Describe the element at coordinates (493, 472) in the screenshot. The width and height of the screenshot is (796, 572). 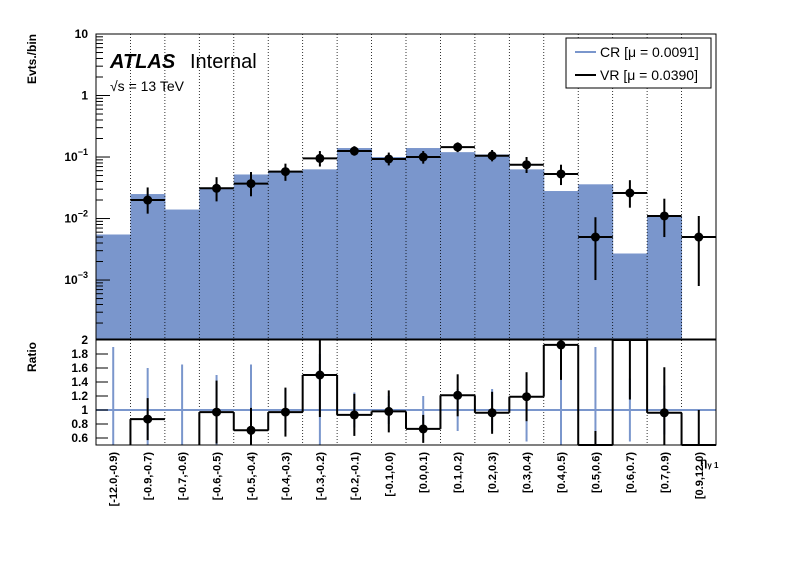
I see `x-tick-label: [0.2,0.3)` at that location.